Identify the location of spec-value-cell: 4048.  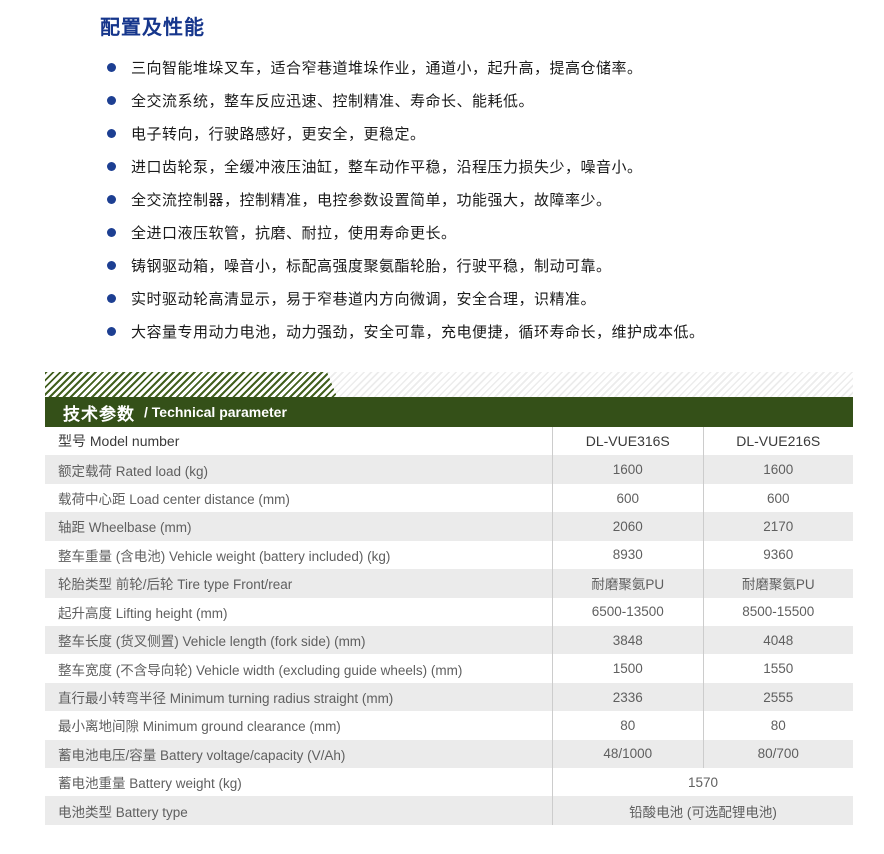
(778, 640).